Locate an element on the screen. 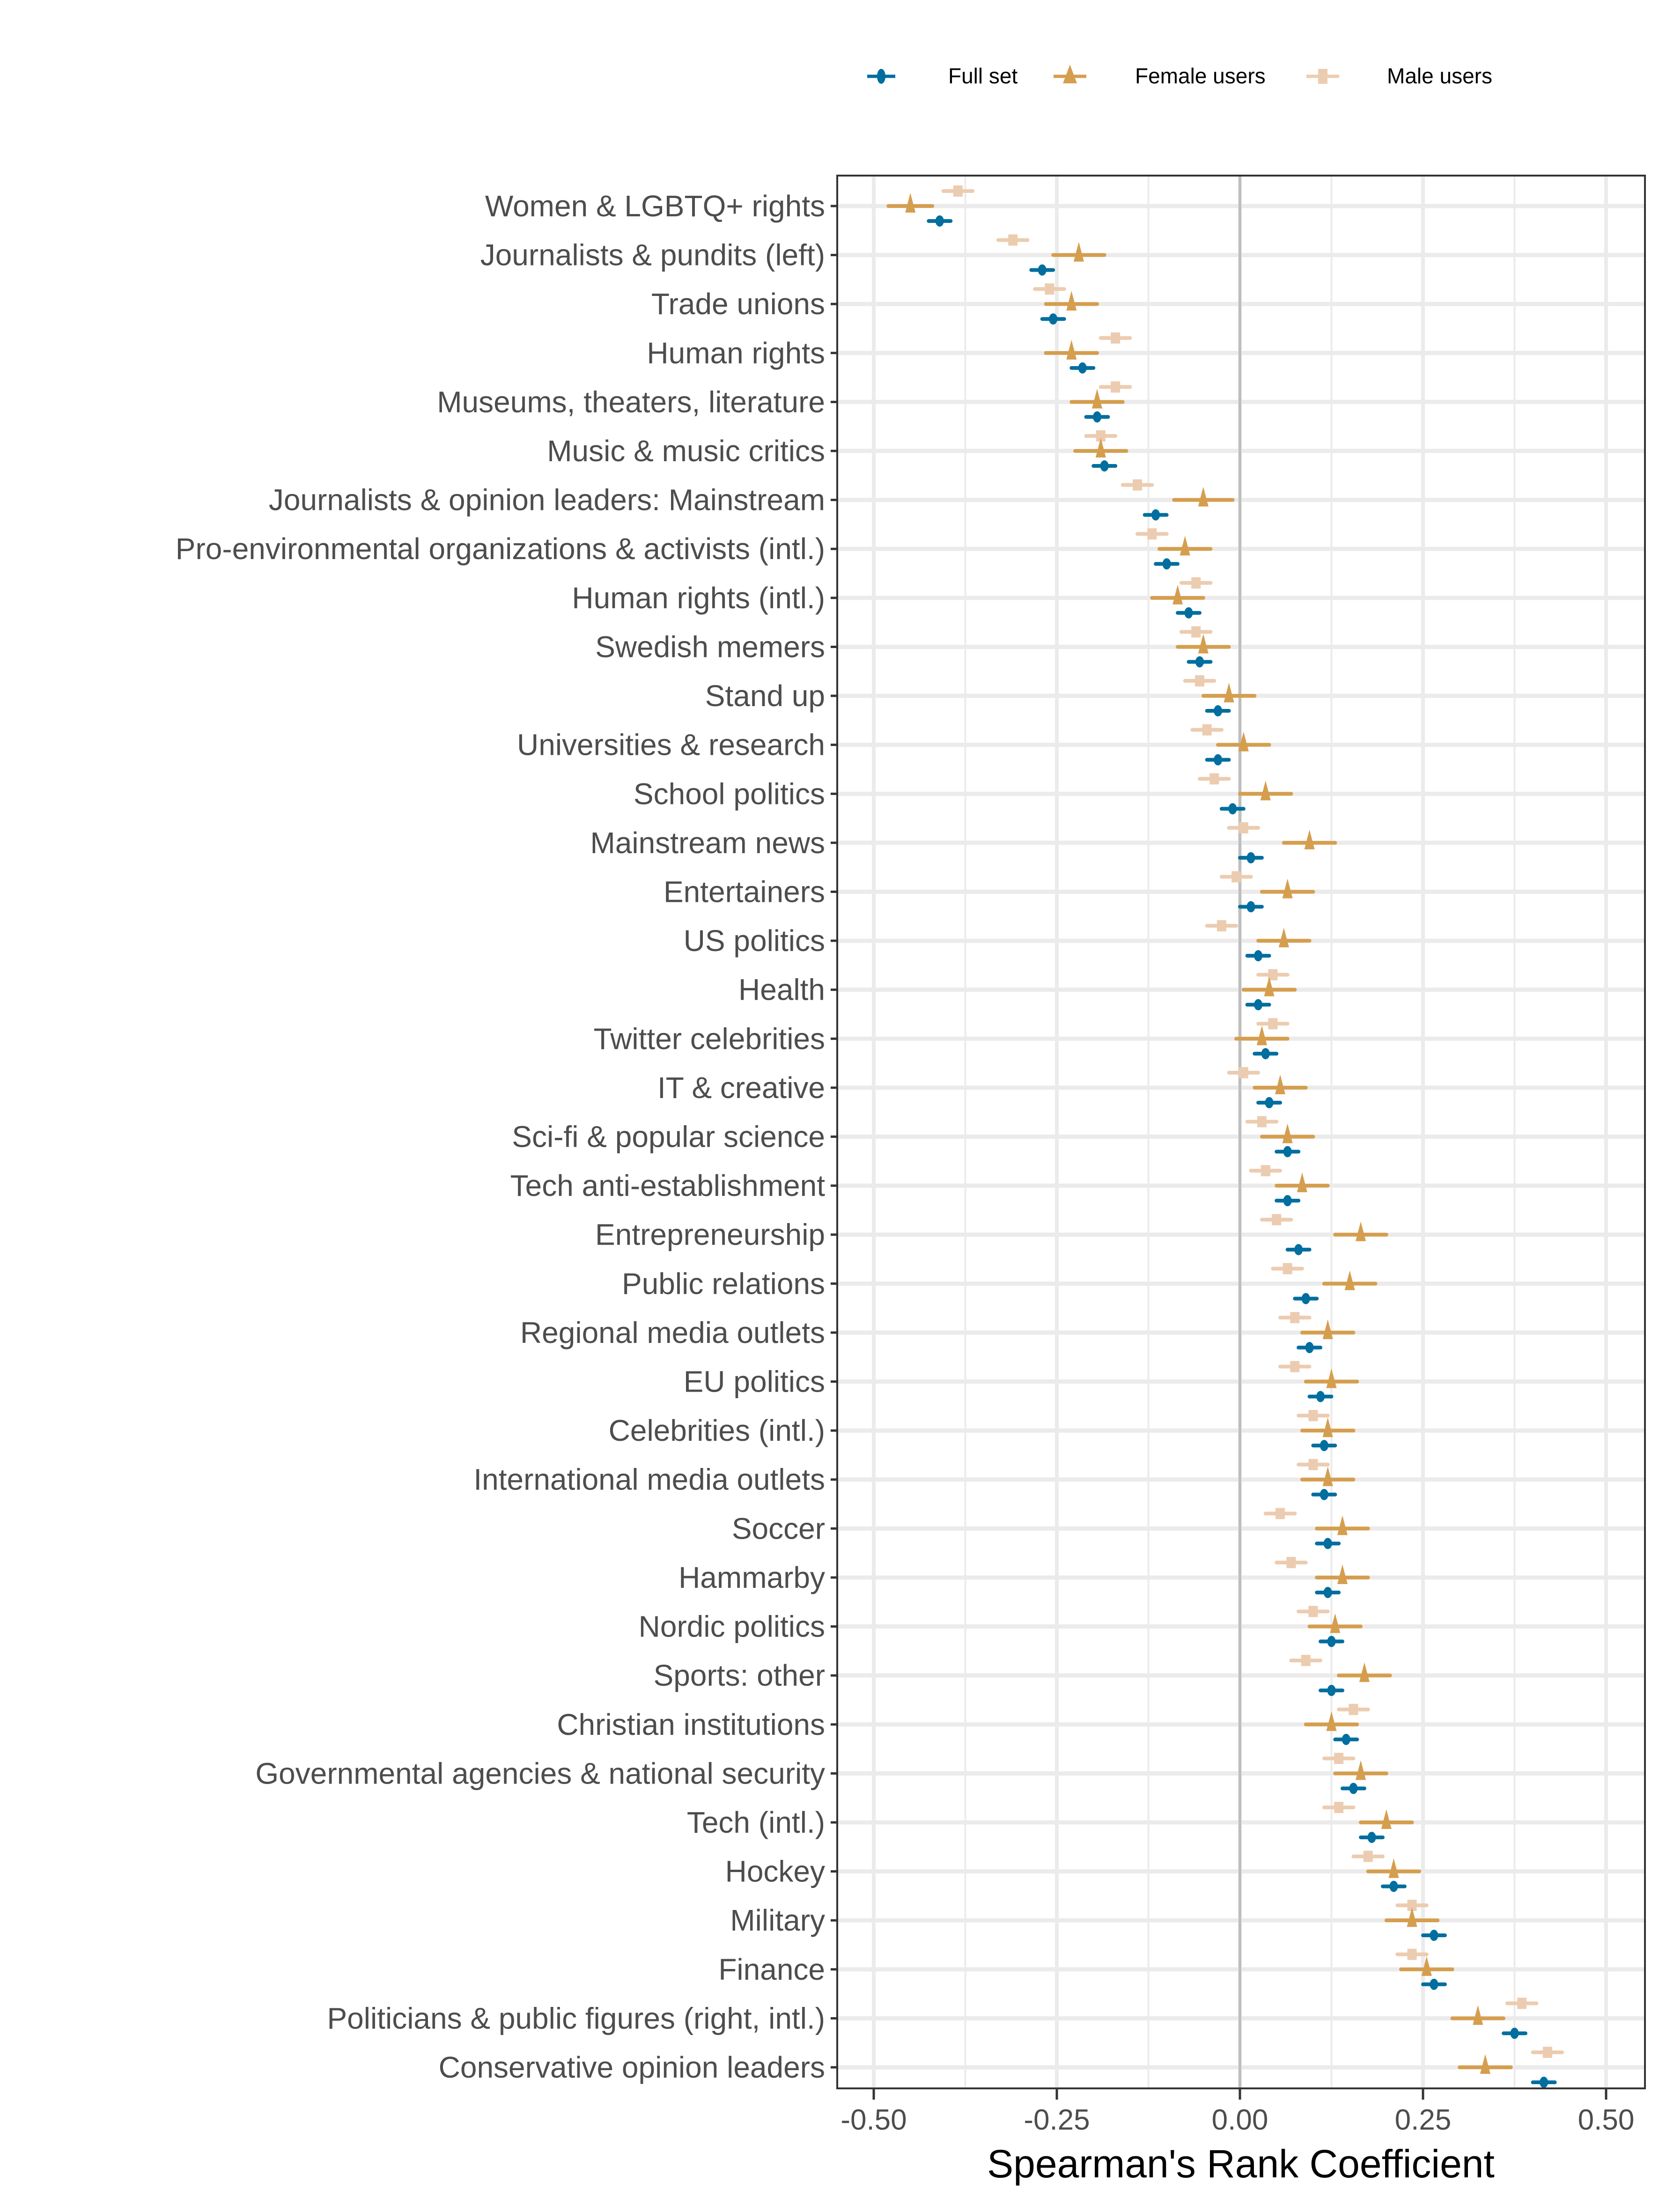 The image size is (1659, 2212). y-tick-label: Tech anti-establishment is located at coordinates (668, 1186).